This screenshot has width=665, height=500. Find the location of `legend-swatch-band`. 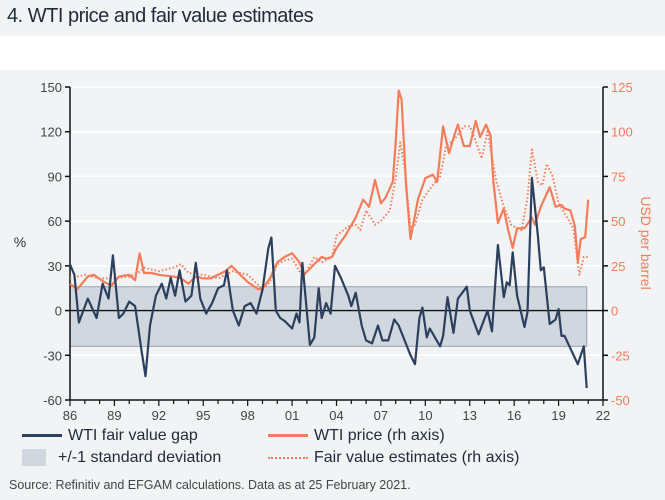

legend-swatch-band is located at coordinates (34, 458).